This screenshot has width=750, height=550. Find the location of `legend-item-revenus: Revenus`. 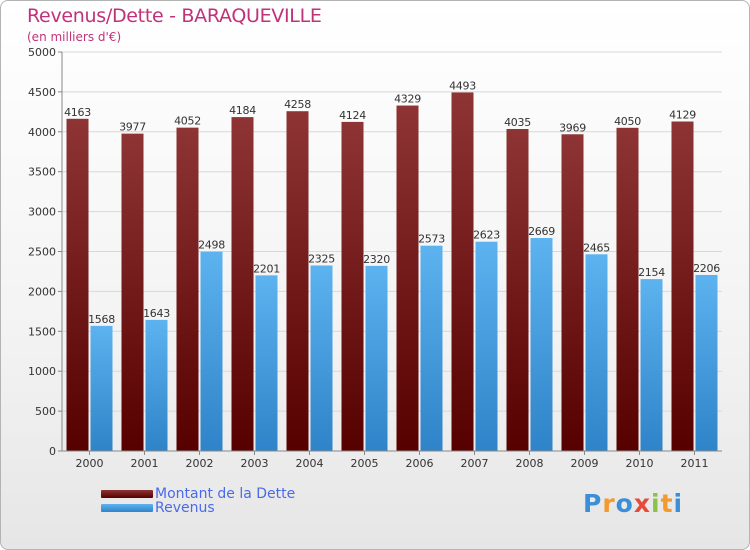

legend-item-revenus: Revenus is located at coordinates (198, 508).